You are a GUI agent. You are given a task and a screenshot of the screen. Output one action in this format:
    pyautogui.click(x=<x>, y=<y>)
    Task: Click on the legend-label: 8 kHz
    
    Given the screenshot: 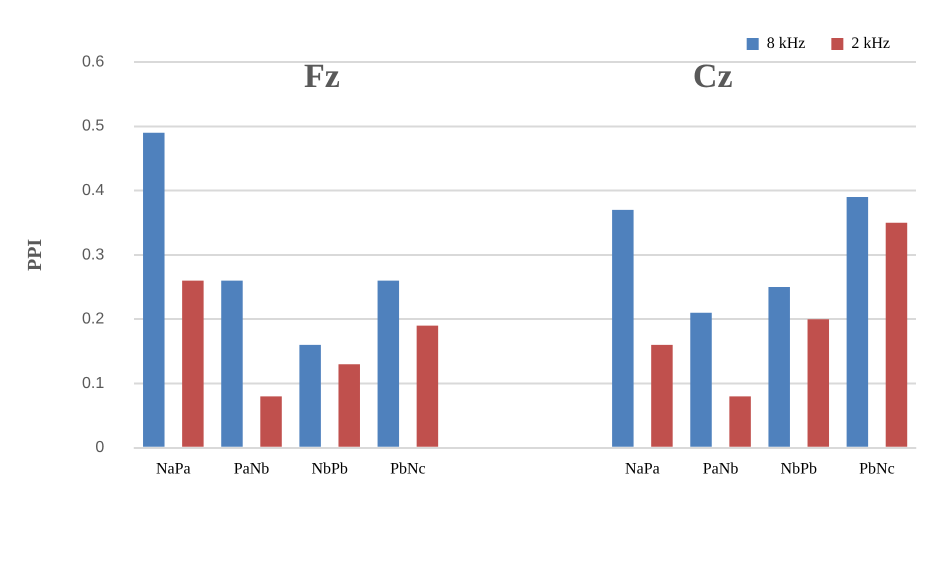 What is the action you would take?
    pyautogui.click(x=786, y=43)
    